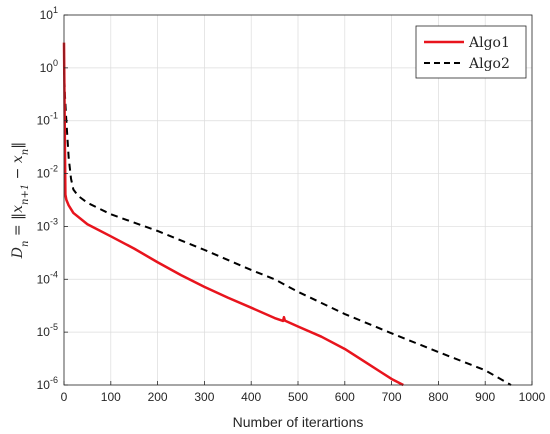  I want to click on y-tick-exponent: 0, so click(55, 63).